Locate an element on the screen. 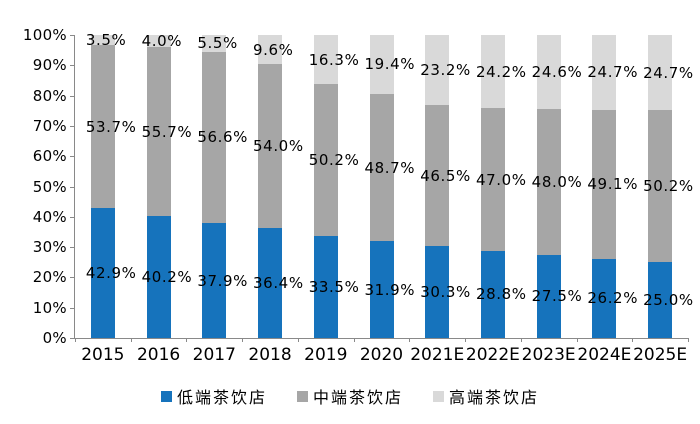 The image size is (700, 424). value-label-低端茶饮店: 28.8% is located at coordinates (501, 294).